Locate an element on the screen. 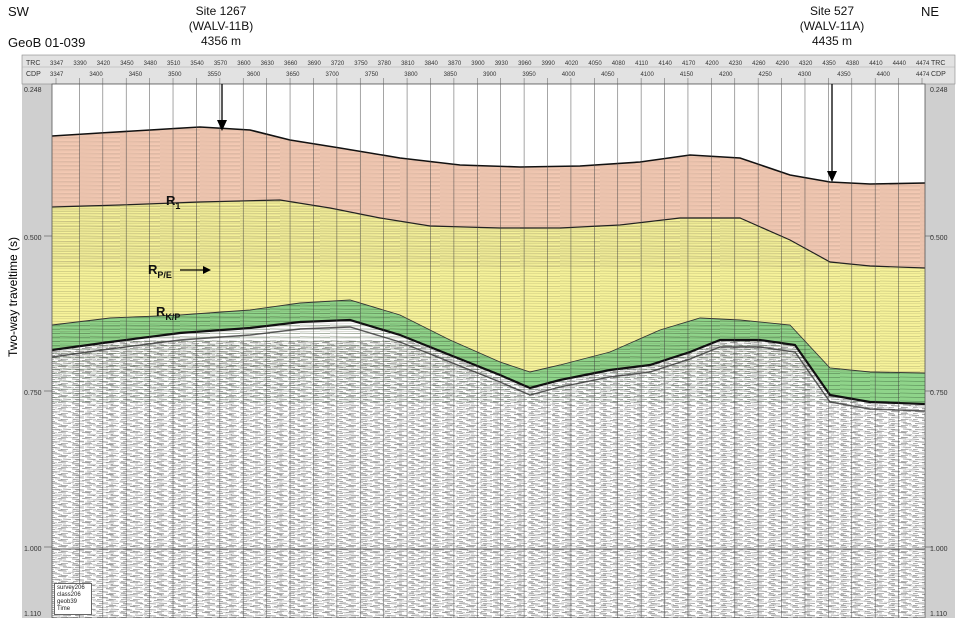 This screenshot has width=957, height=618. r1-label: R1 is located at coordinates (173, 202).